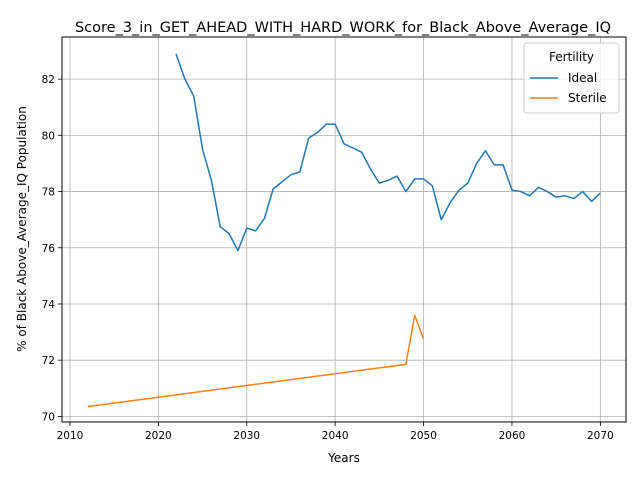 This screenshot has height=480, width=640. I want to click on y-axis-label: % of Black Above_Average_IQ Population, so click(22, 229).